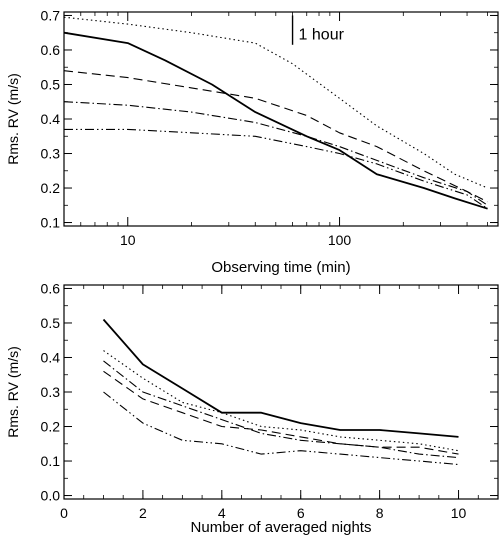  Describe the element at coordinates (64, 513) in the screenshot. I see `x-tick-label: 0` at that location.